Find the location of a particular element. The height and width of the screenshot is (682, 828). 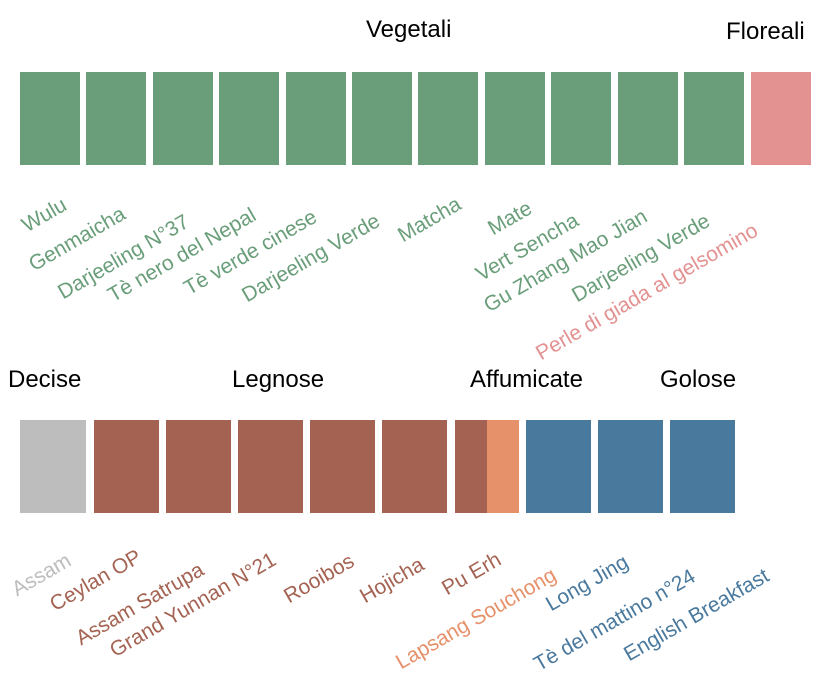

tea-label: Matcha is located at coordinates (430, 219).